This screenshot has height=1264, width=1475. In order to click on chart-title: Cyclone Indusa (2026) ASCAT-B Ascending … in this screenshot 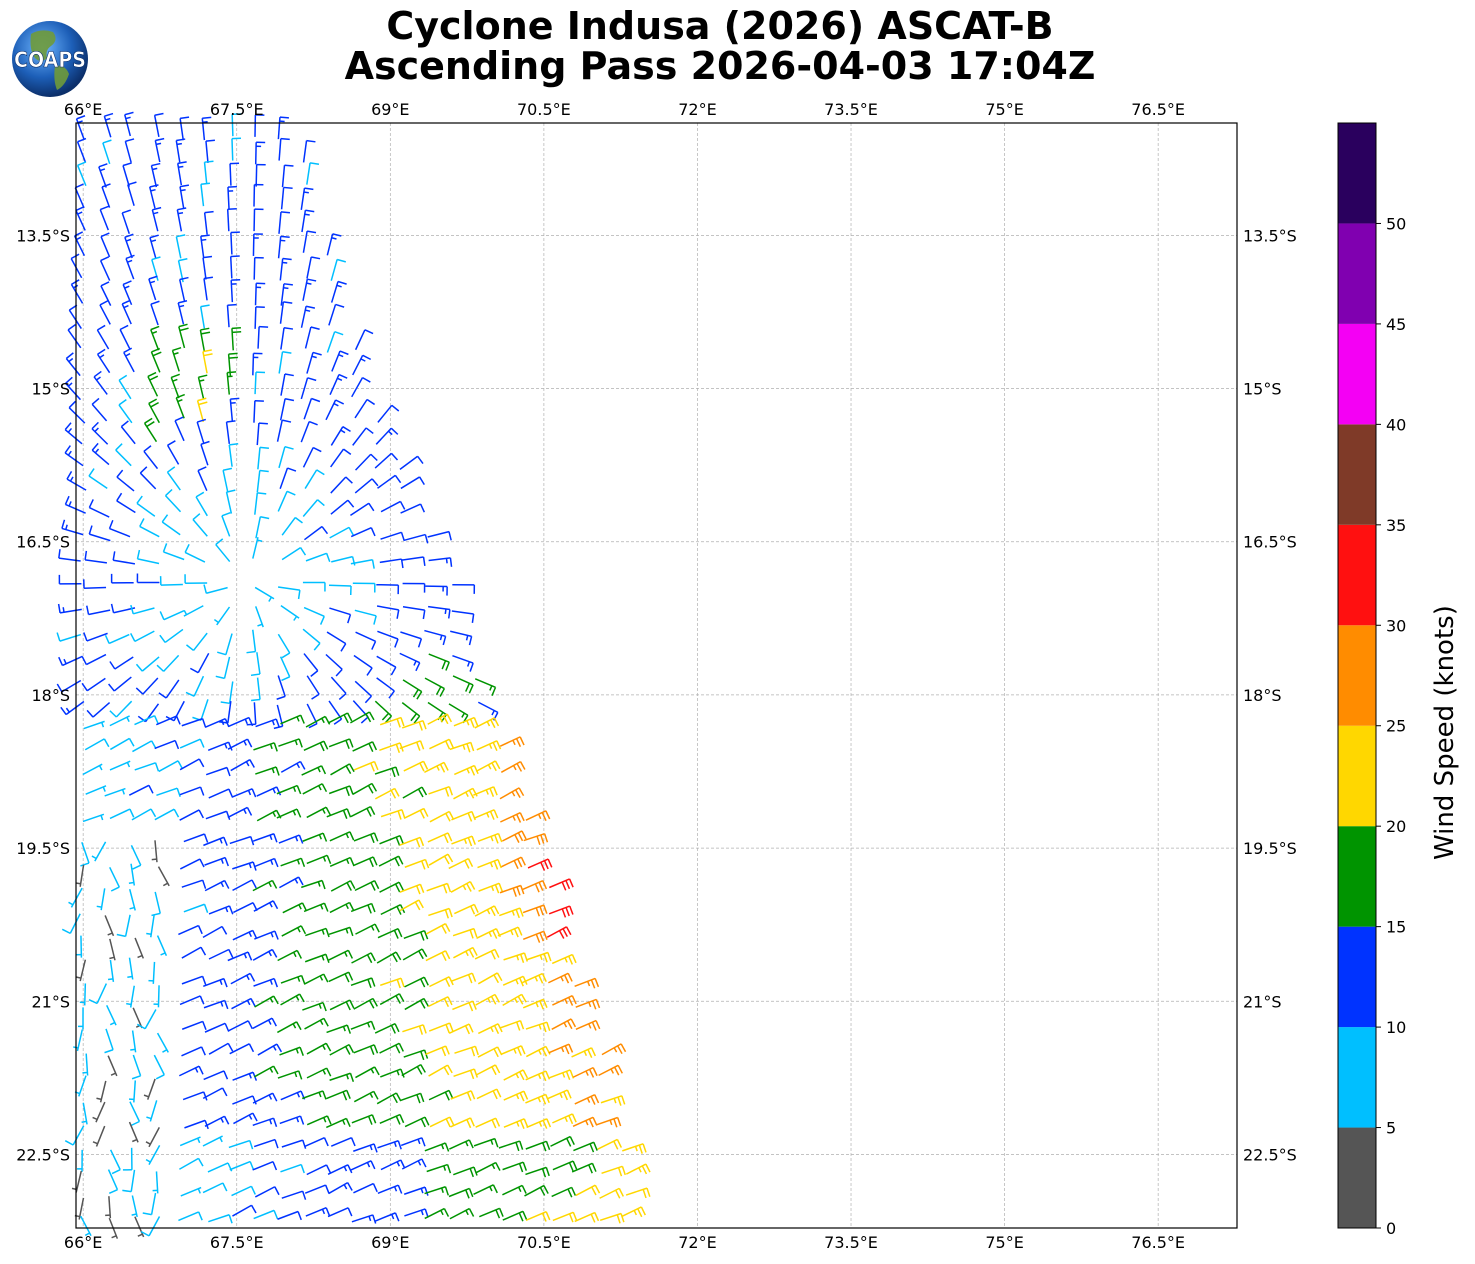, I will do `click(720, 46)`.